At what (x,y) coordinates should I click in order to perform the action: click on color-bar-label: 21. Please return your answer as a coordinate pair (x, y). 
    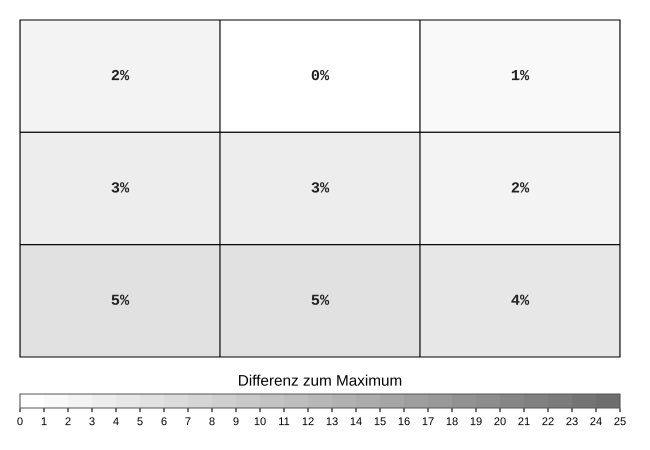
    Looking at the image, I should click on (524, 421).